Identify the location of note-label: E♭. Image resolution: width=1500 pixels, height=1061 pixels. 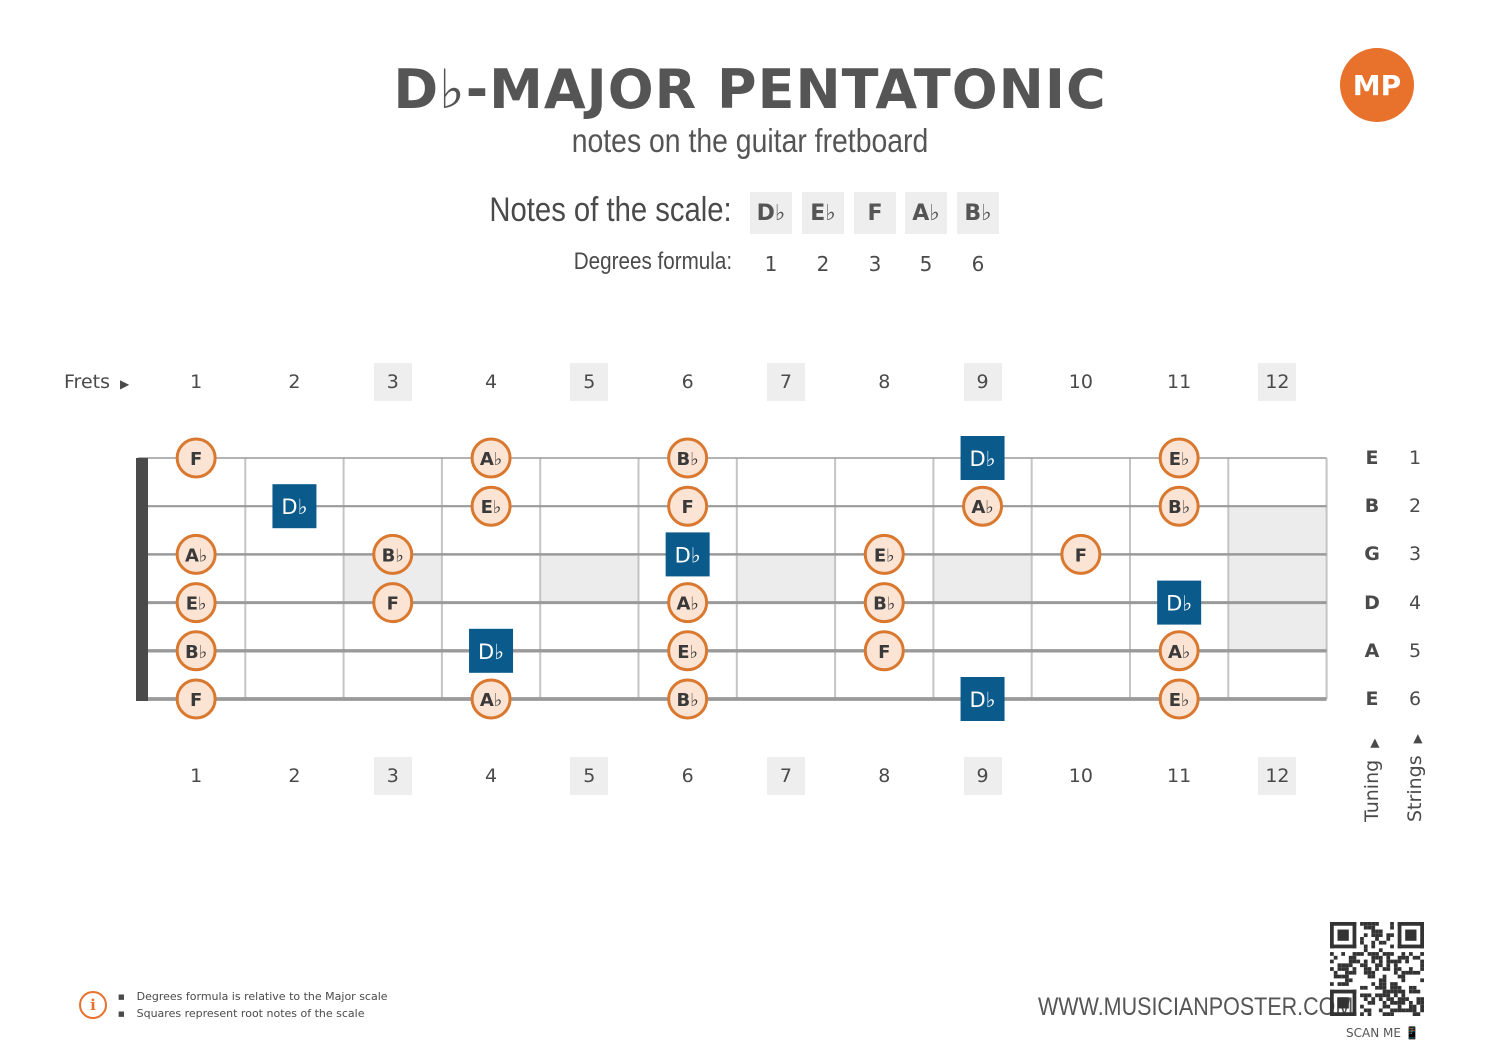
(687, 652).